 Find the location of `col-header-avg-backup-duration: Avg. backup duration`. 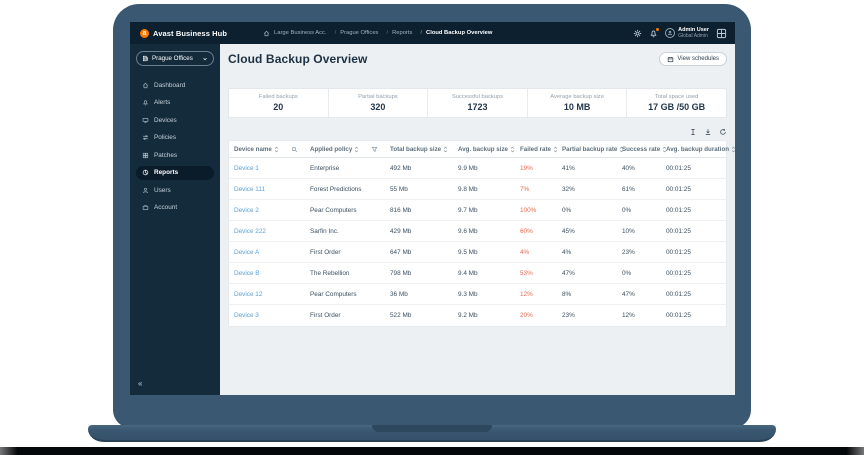

col-header-avg-backup-duration: Avg. backup duration is located at coordinates (698, 149).